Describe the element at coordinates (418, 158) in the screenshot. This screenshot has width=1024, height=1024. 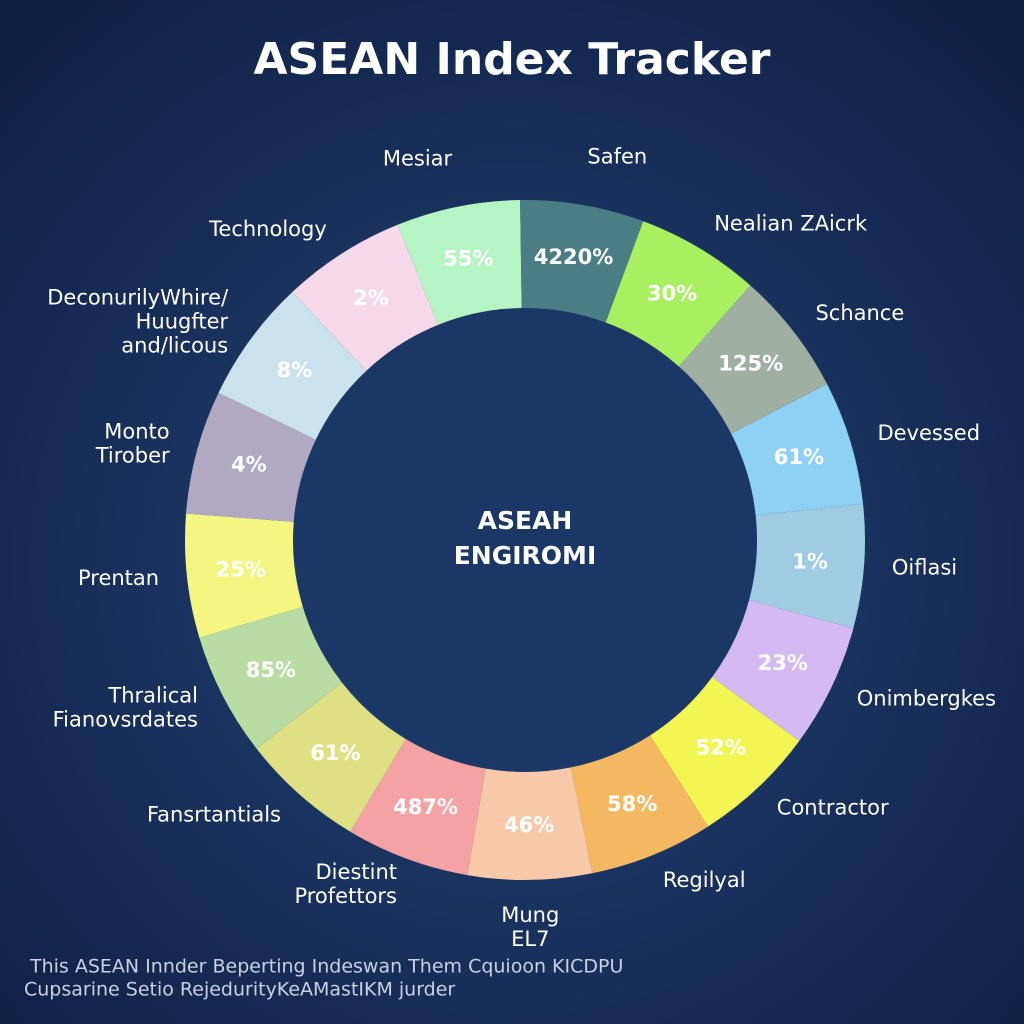
I see `category-label: Mesiar` at that location.